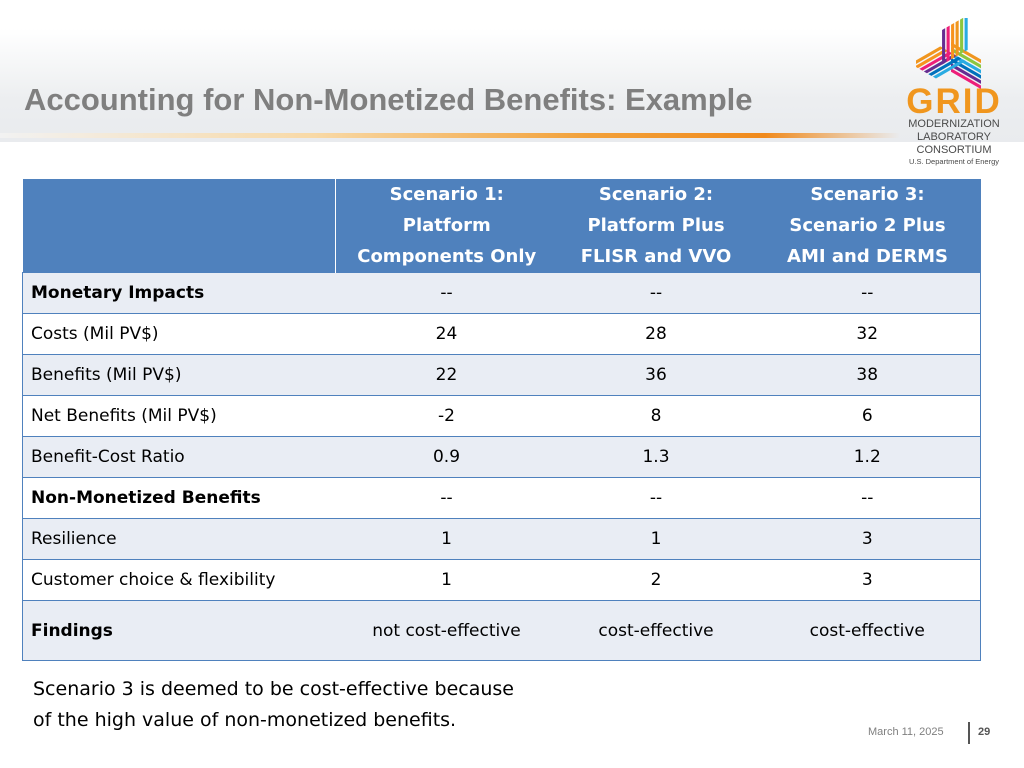 This screenshot has height=768, width=1024. I want to click on header-line: AMI and DERMS, so click(867, 256).